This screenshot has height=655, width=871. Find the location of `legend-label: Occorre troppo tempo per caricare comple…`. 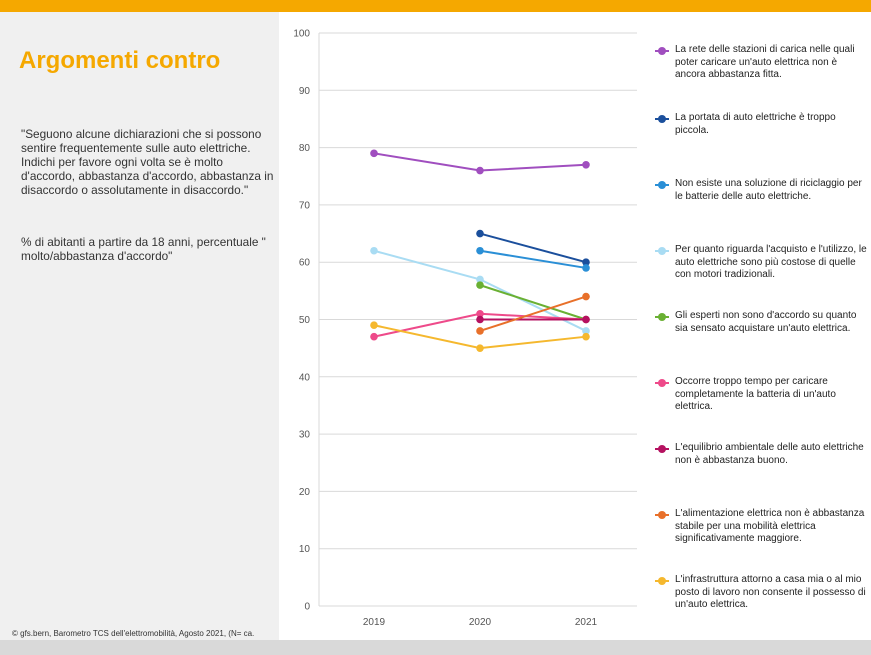

legend-label: Occorre troppo tempo per caricare comple… is located at coordinates (755, 394).